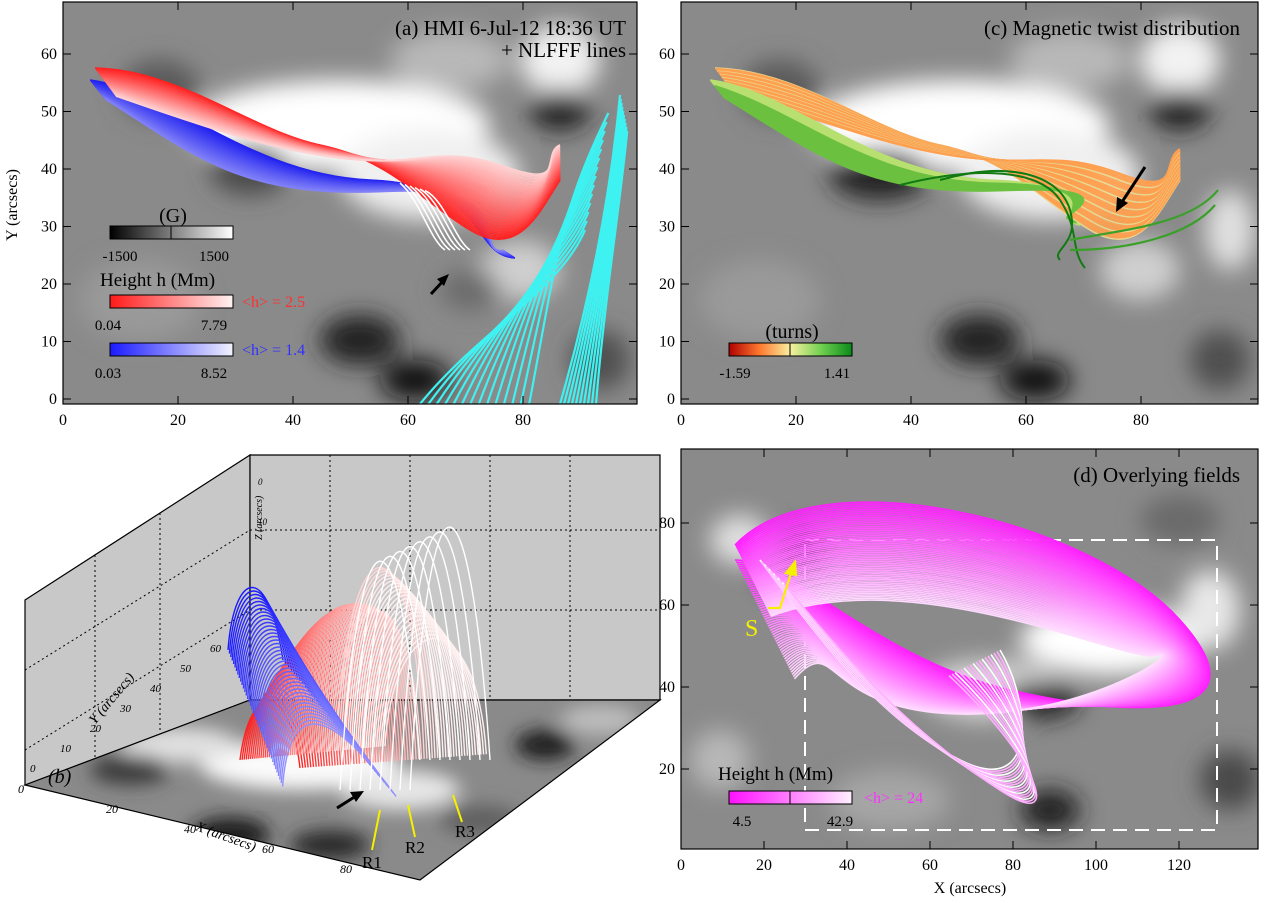  I want to click on 3d-x-tick-label: 40, so click(190, 829).